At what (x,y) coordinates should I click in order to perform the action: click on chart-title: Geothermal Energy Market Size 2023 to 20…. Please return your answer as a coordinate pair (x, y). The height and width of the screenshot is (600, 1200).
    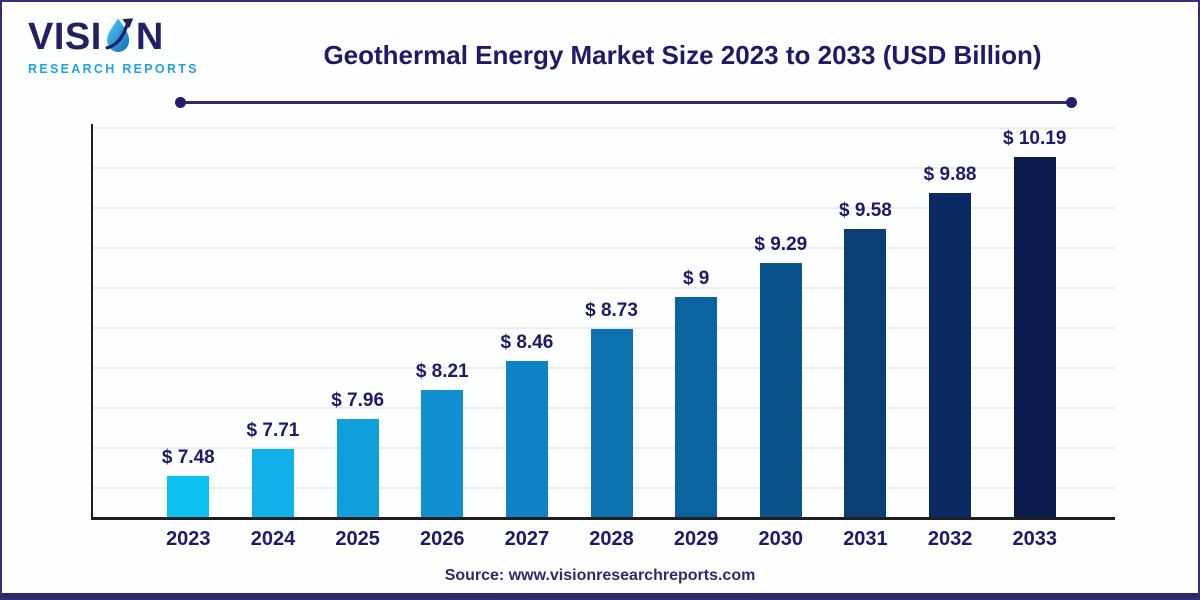
    Looking at the image, I should click on (682, 55).